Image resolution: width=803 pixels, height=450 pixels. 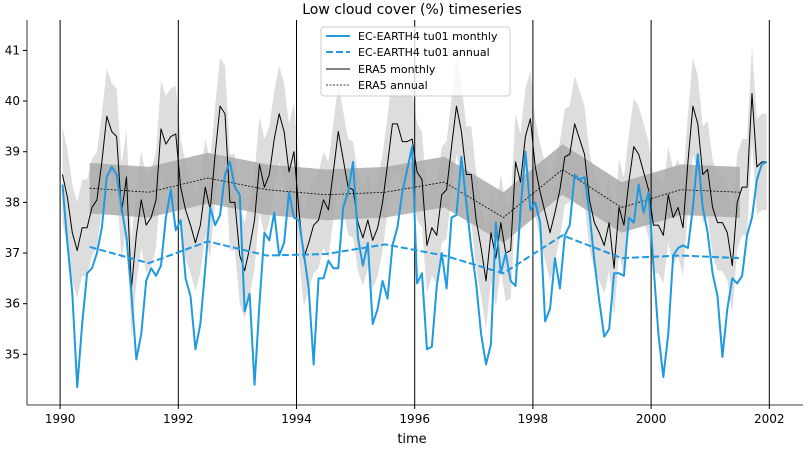 I want to click on series-line-era5-annual, so click(x=414, y=193).